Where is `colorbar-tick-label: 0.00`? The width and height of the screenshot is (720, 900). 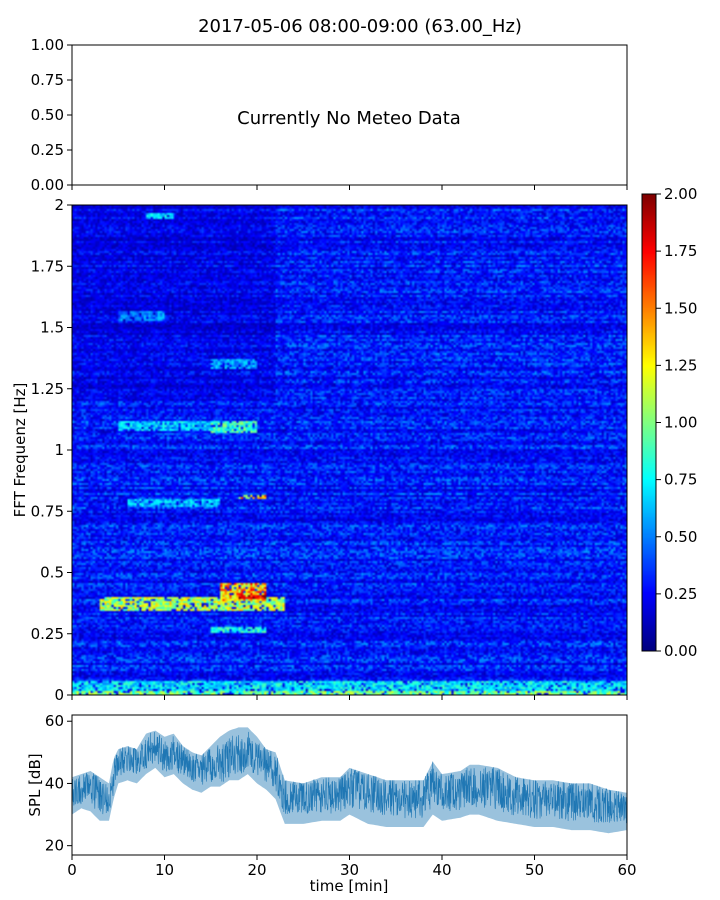
colorbar-tick-label: 0.00 is located at coordinates (680, 651).